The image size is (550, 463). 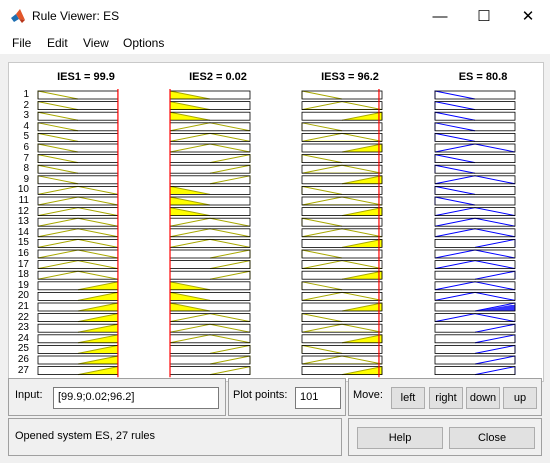 What do you see at coordinates (23, 338) in the screenshot?
I see `rule-number: 24` at bounding box center [23, 338].